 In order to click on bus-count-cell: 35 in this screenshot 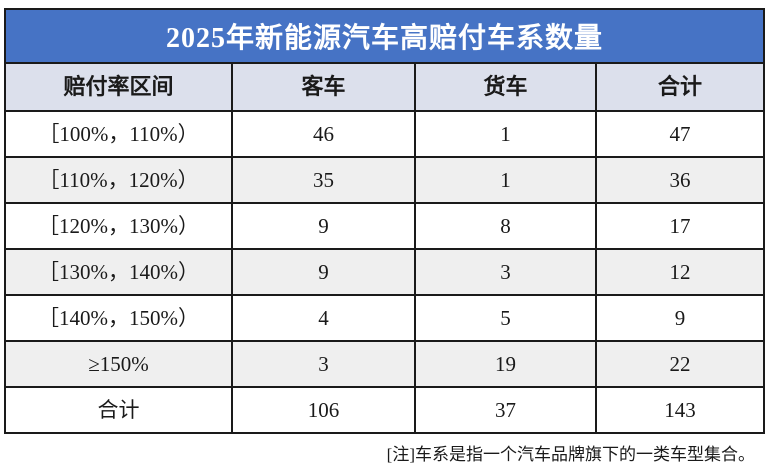, I will do `click(322, 180)`.